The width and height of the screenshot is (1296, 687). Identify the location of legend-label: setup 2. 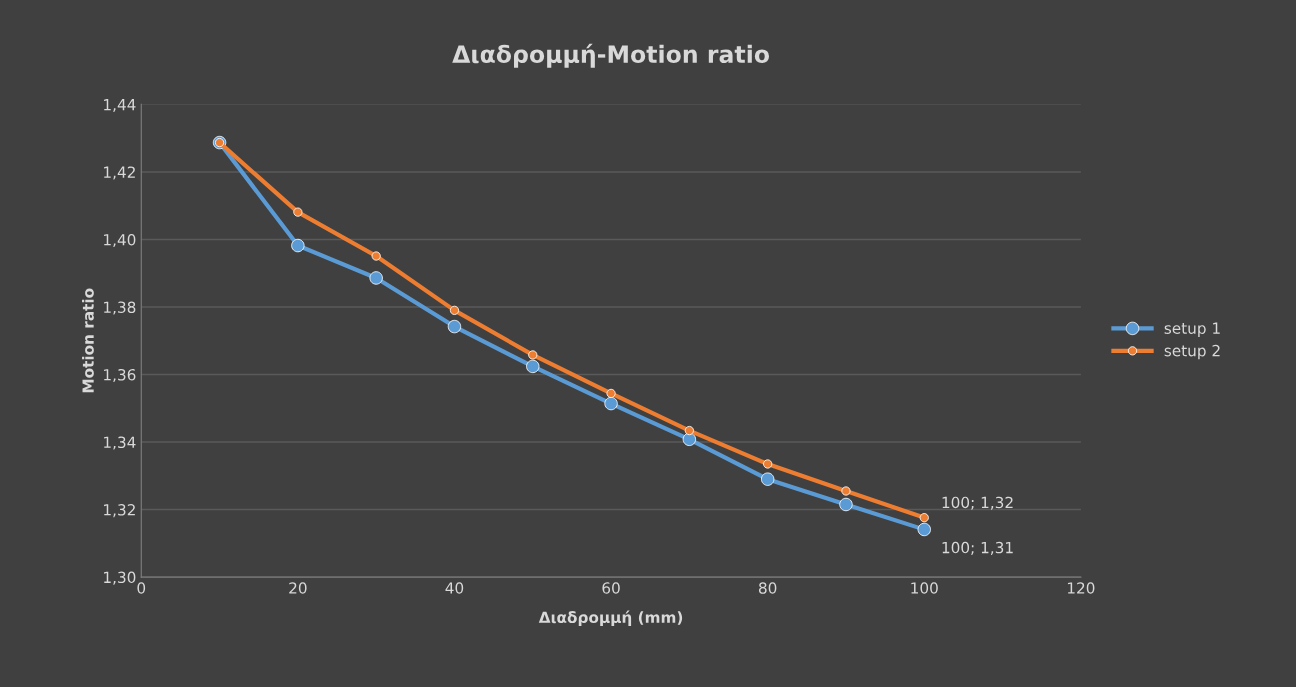
(1192, 352).